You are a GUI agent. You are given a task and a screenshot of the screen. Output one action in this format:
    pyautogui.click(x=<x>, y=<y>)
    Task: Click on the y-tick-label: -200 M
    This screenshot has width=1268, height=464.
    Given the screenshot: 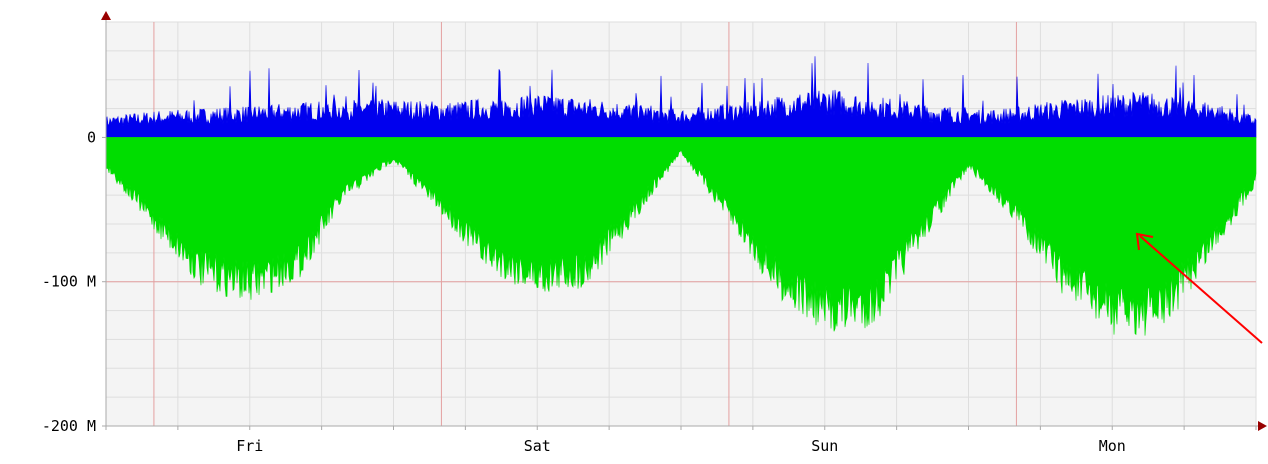 What is the action you would take?
    pyautogui.click(x=69, y=426)
    